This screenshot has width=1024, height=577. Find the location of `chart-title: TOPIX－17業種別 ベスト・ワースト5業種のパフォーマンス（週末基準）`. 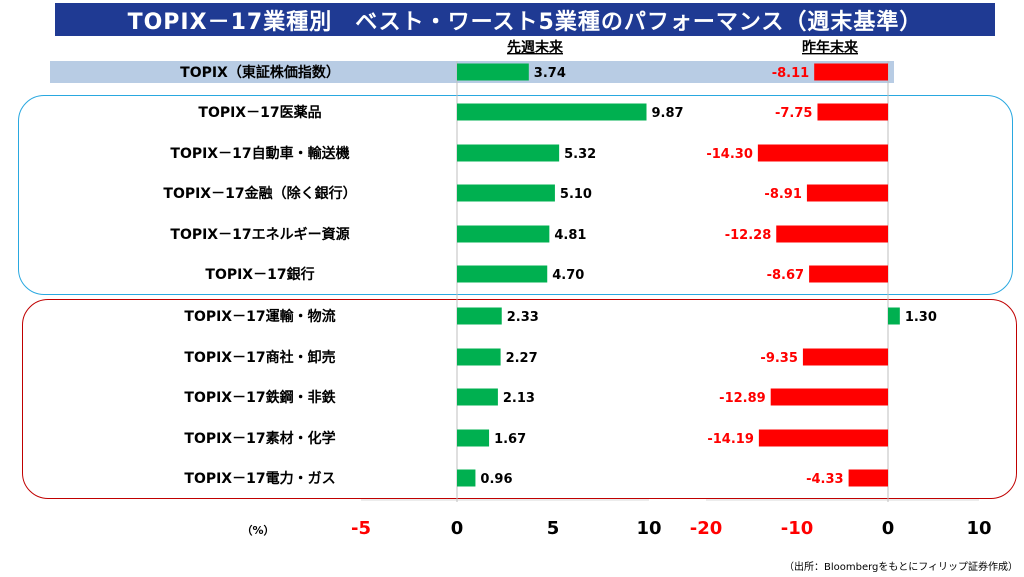

chart-title: TOPIX－17業種別 ベスト・ワースト5業種のパフォーマンス（週末基準） is located at coordinates (525, 22).